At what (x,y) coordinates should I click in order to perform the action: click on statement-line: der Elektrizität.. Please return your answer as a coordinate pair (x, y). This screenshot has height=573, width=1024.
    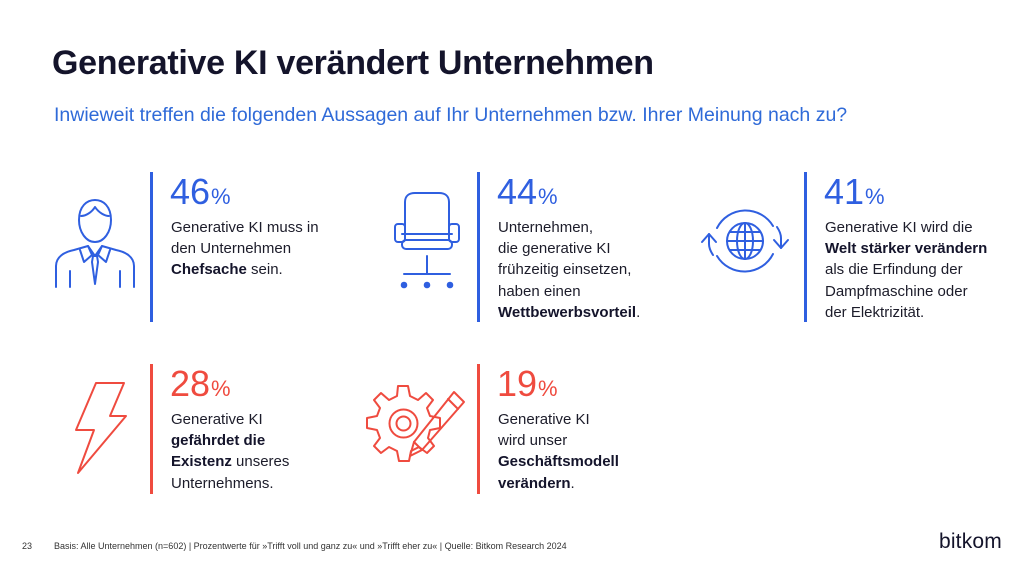
    Looking at the image, I should click on (906, 312).